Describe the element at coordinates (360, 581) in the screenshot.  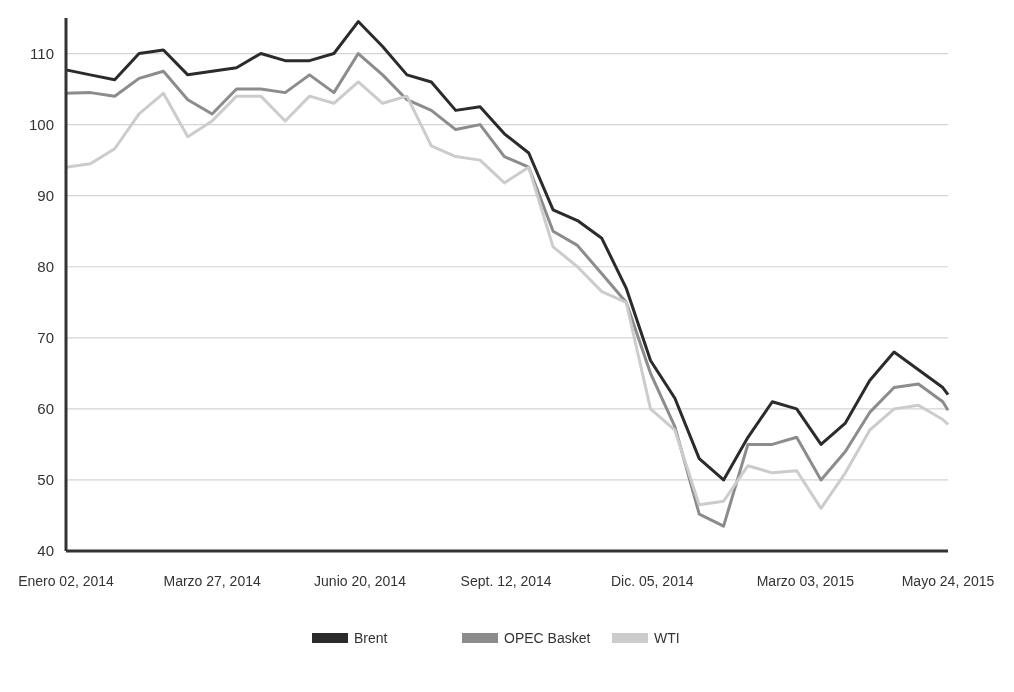
I see `x-tick-label: Junio 20, 2014` at that location.